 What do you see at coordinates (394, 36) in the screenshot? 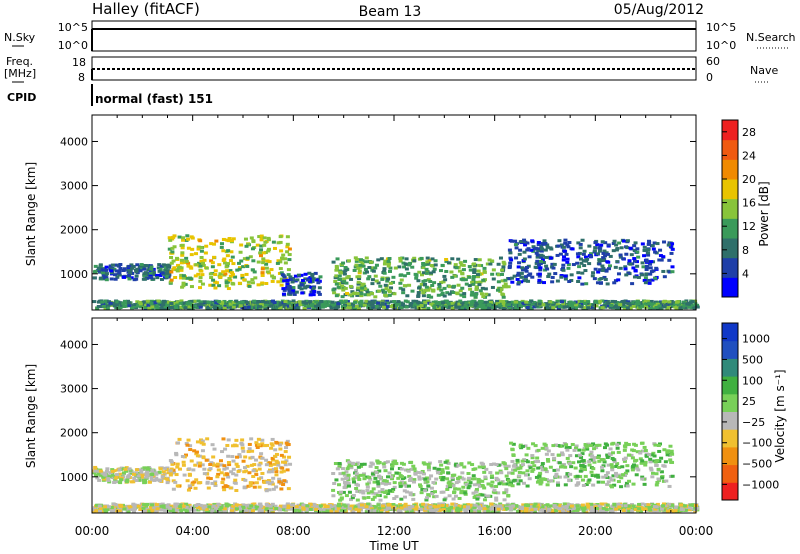
I see `nsky-frame` at bounding box center [394, 36].